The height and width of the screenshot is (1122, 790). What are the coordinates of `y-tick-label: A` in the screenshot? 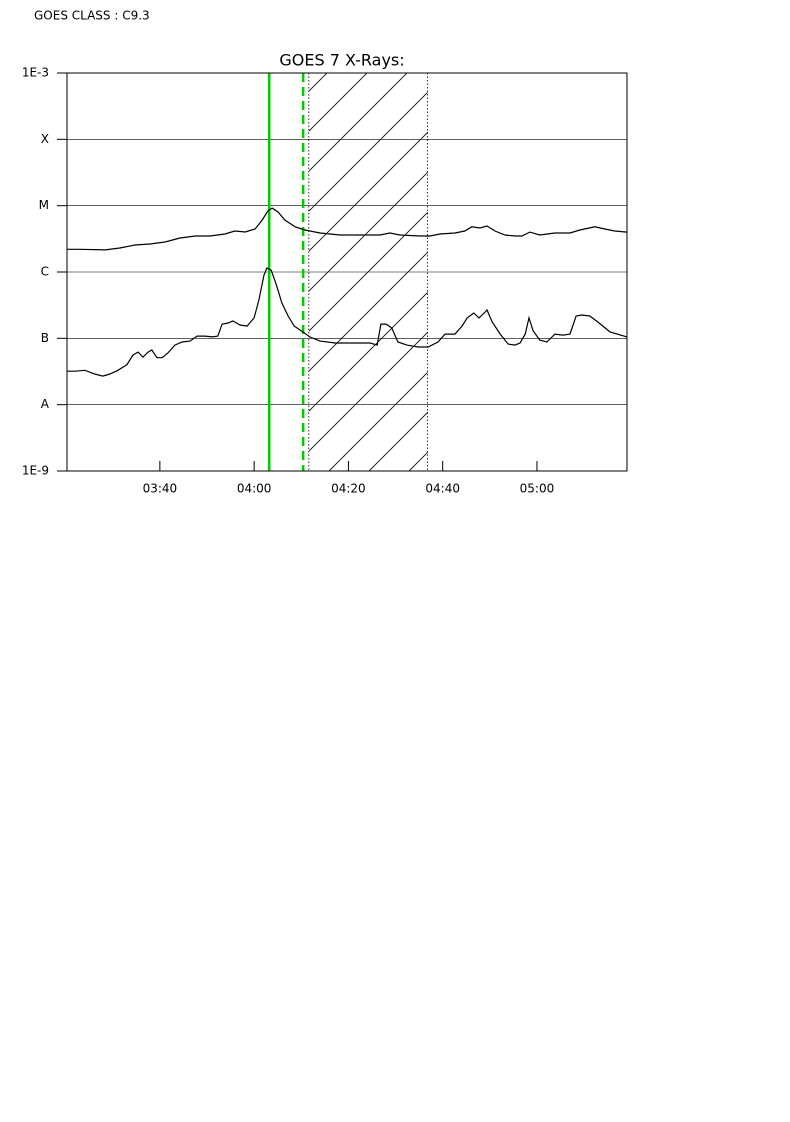 It's located at (45, 404).